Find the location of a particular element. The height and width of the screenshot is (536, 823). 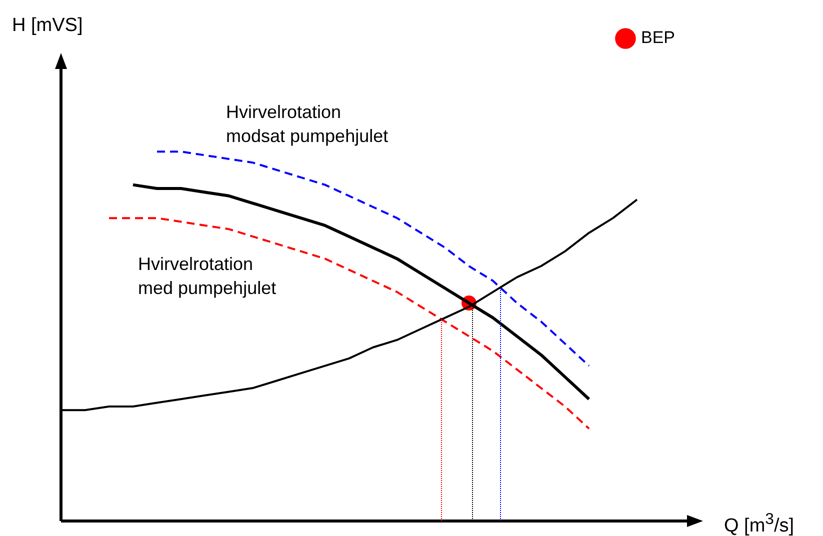

annotation: Hvirvelrotation med pumpehjulet is located at coordinates (207, 276).